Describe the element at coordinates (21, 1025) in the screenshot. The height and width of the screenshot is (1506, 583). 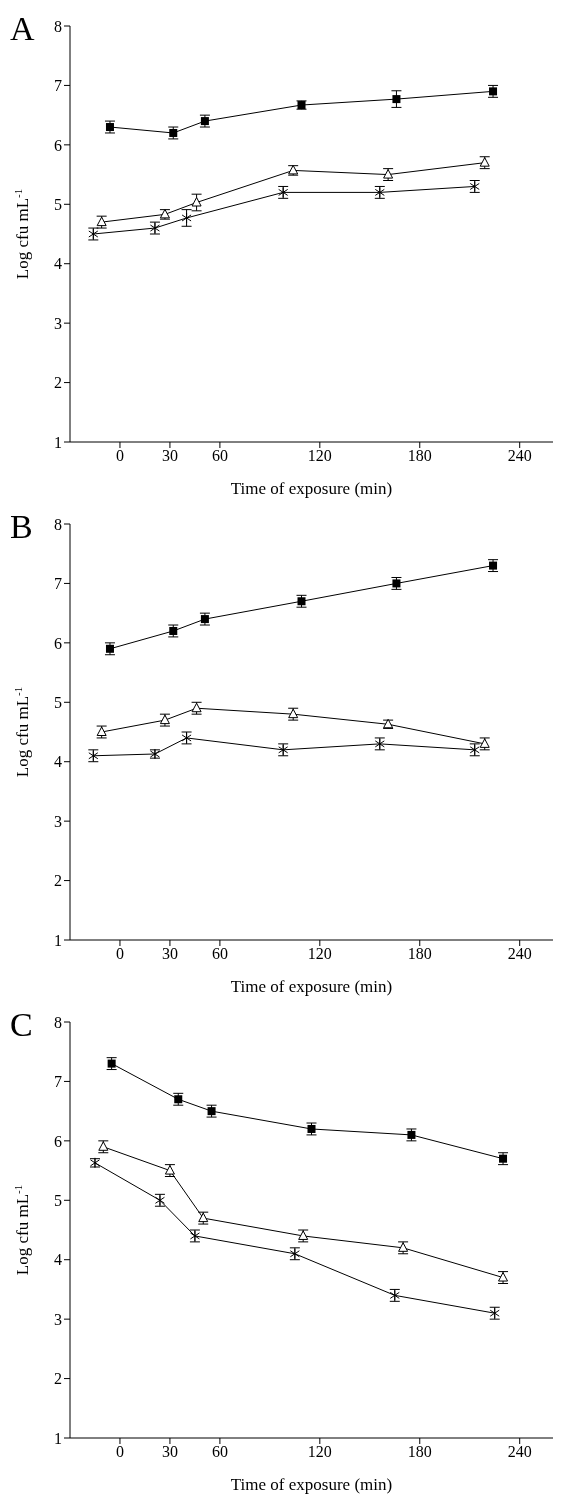
I see `chart-title: C` at that location.